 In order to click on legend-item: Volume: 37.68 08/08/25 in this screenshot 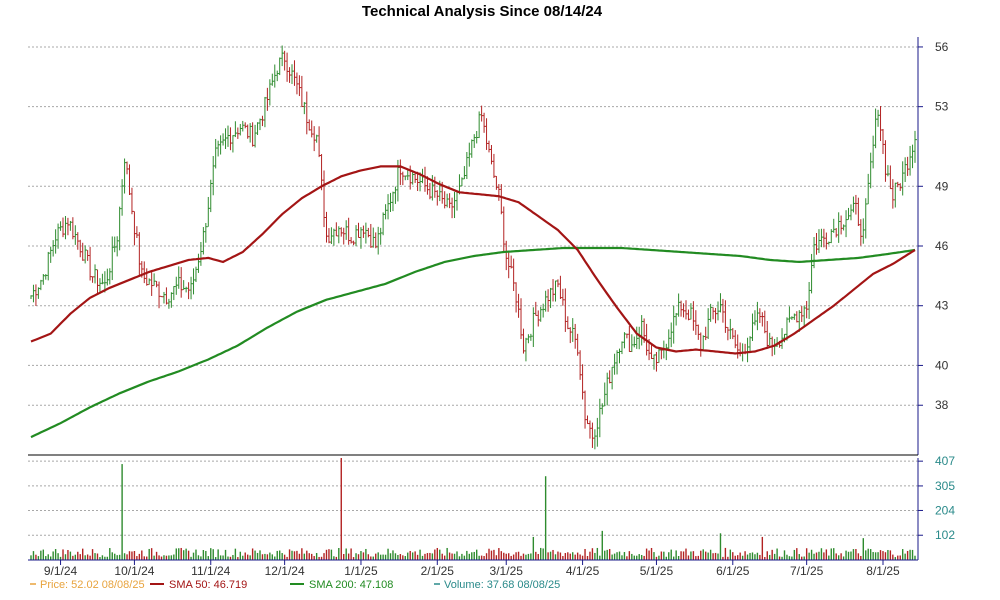, I will do `click(497, 585)`.